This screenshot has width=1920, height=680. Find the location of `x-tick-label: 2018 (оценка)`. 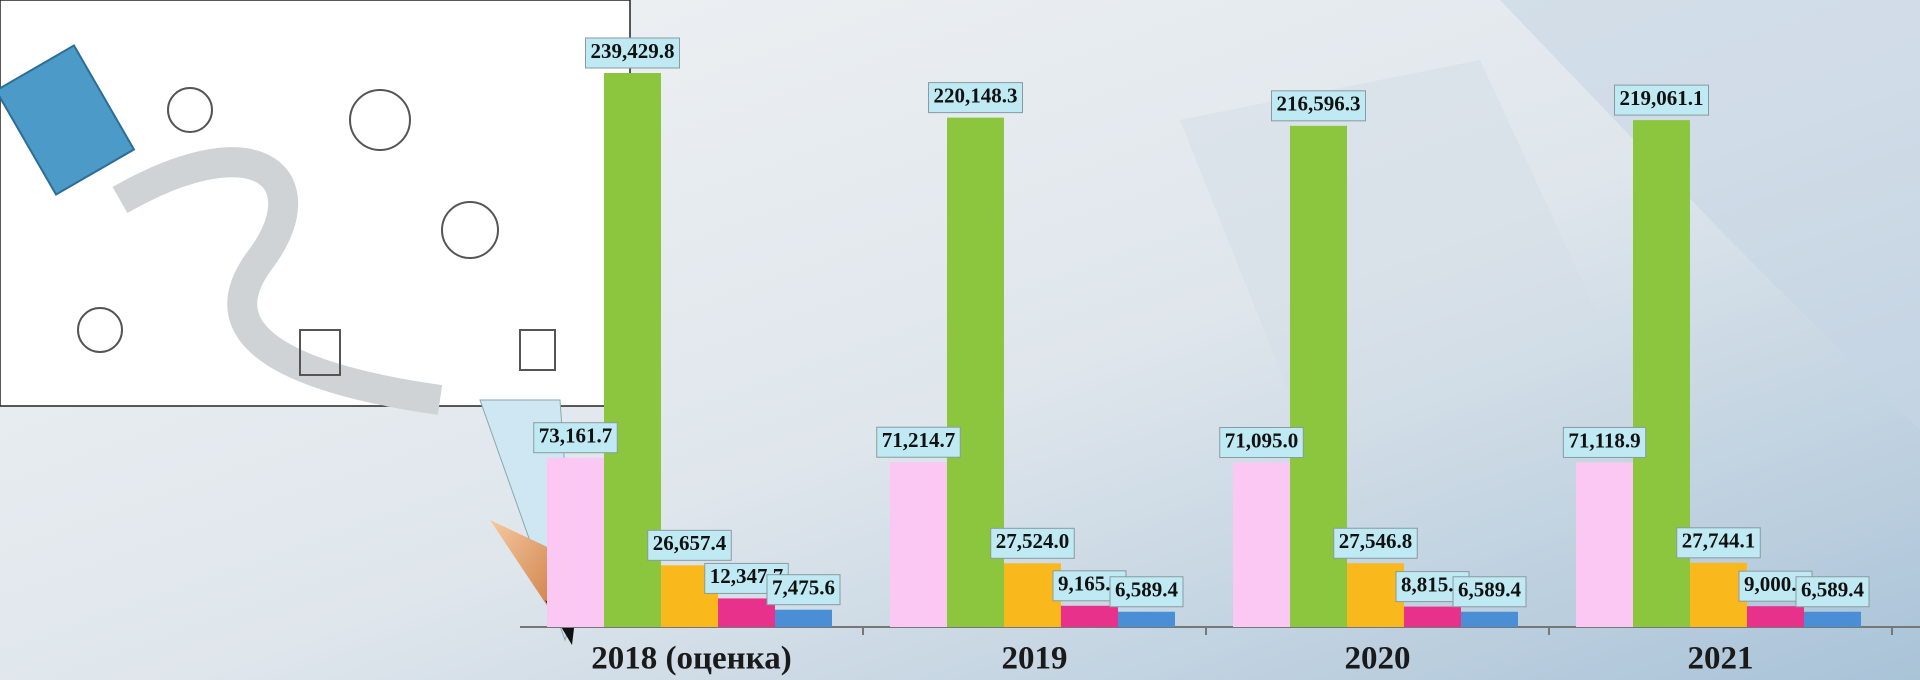

x-tick-label: 2018 (оценка) is located at coordinates (691, 659).